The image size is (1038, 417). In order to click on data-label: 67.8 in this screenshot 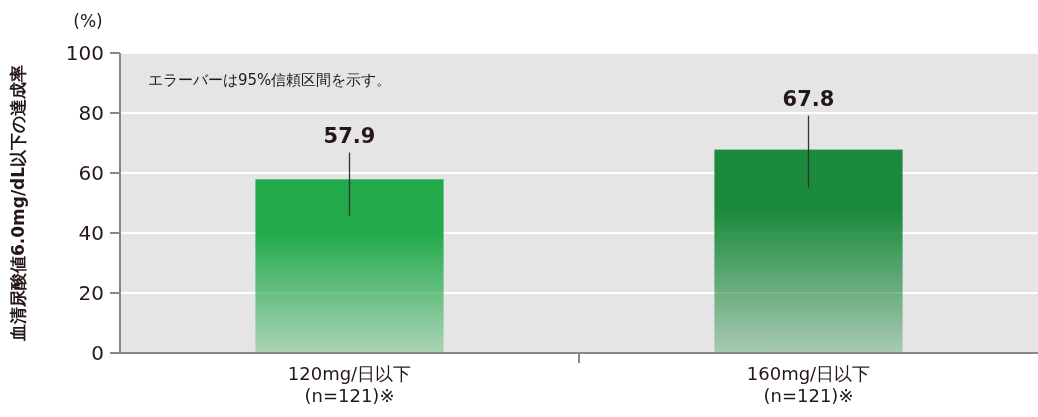, I will do `click(808, 98)`.